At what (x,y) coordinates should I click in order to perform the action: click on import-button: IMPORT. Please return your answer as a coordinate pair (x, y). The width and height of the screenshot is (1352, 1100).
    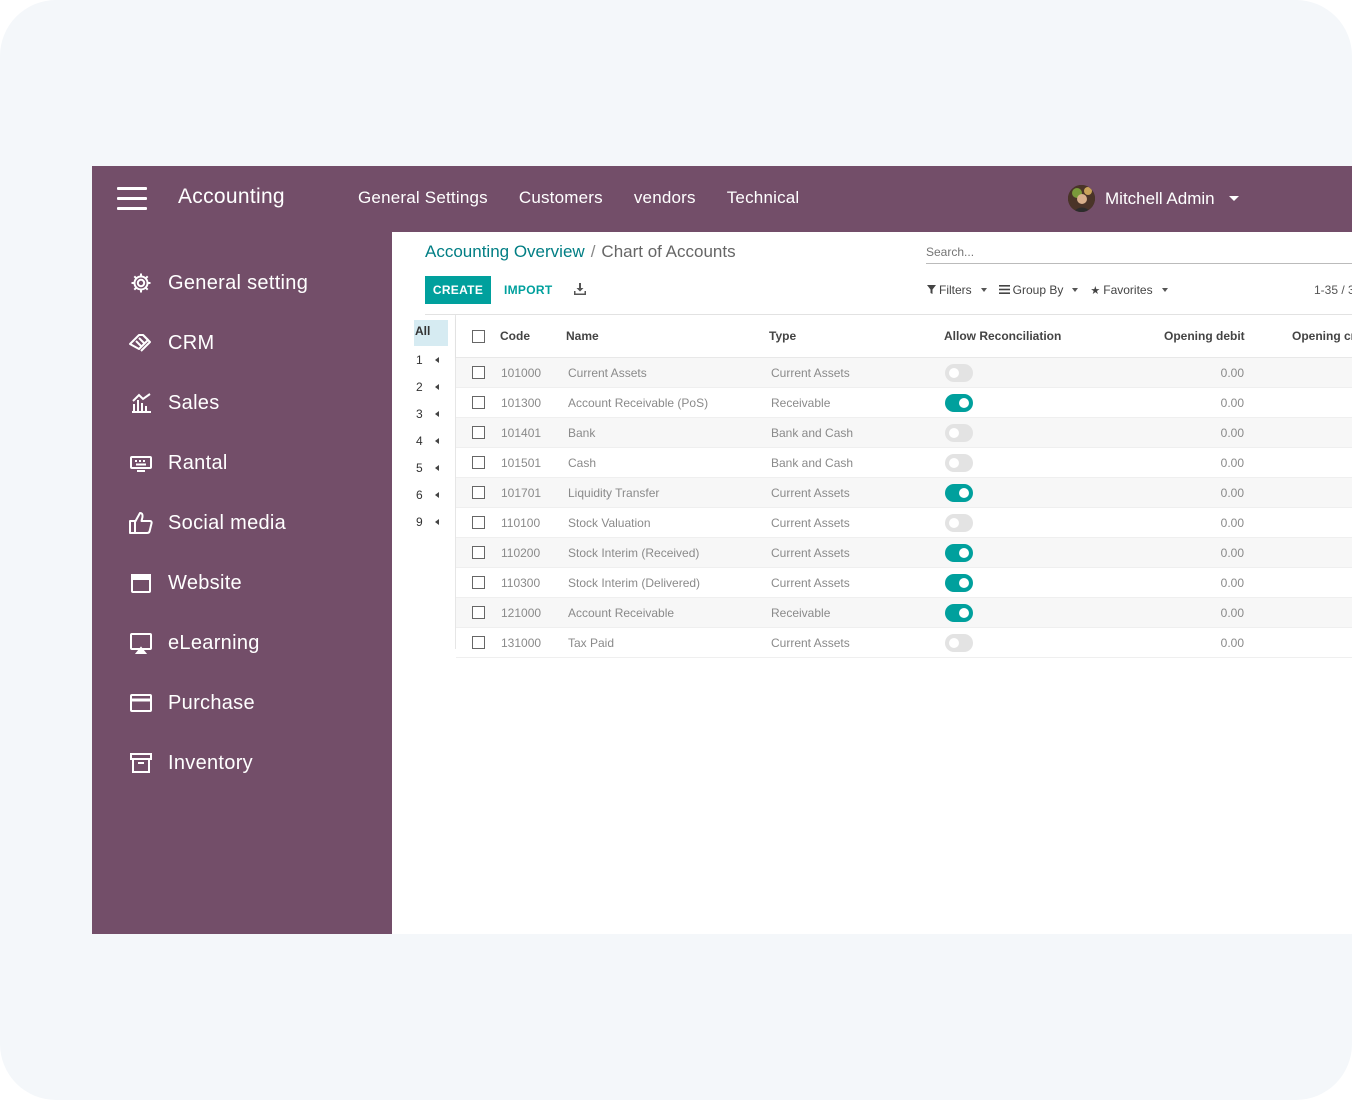
    Looking at the image, I should click on (528, 290).